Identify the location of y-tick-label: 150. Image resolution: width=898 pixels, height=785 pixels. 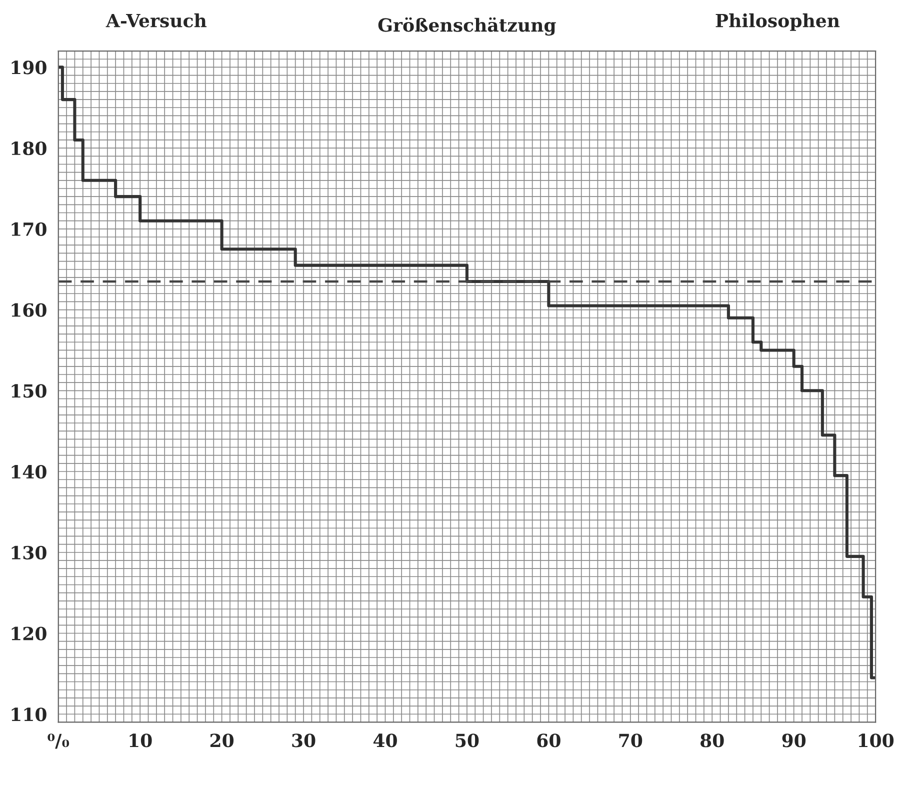
(29, 391).